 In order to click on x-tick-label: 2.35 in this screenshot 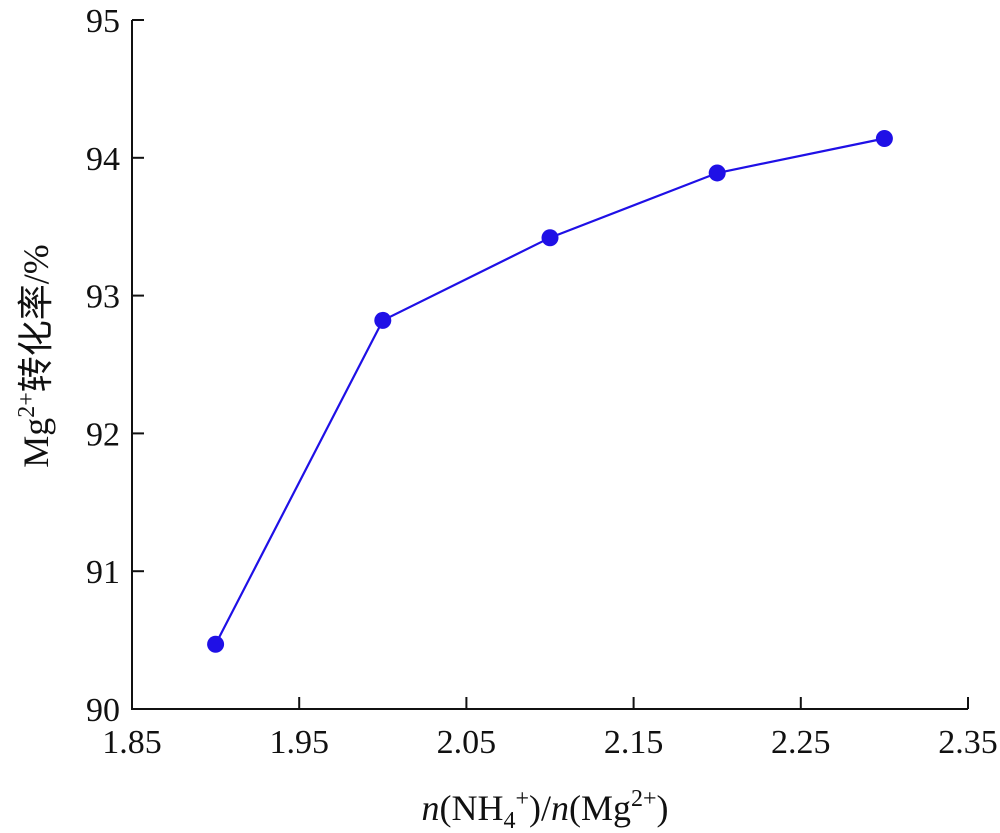, I will do `click(968, 742)`.